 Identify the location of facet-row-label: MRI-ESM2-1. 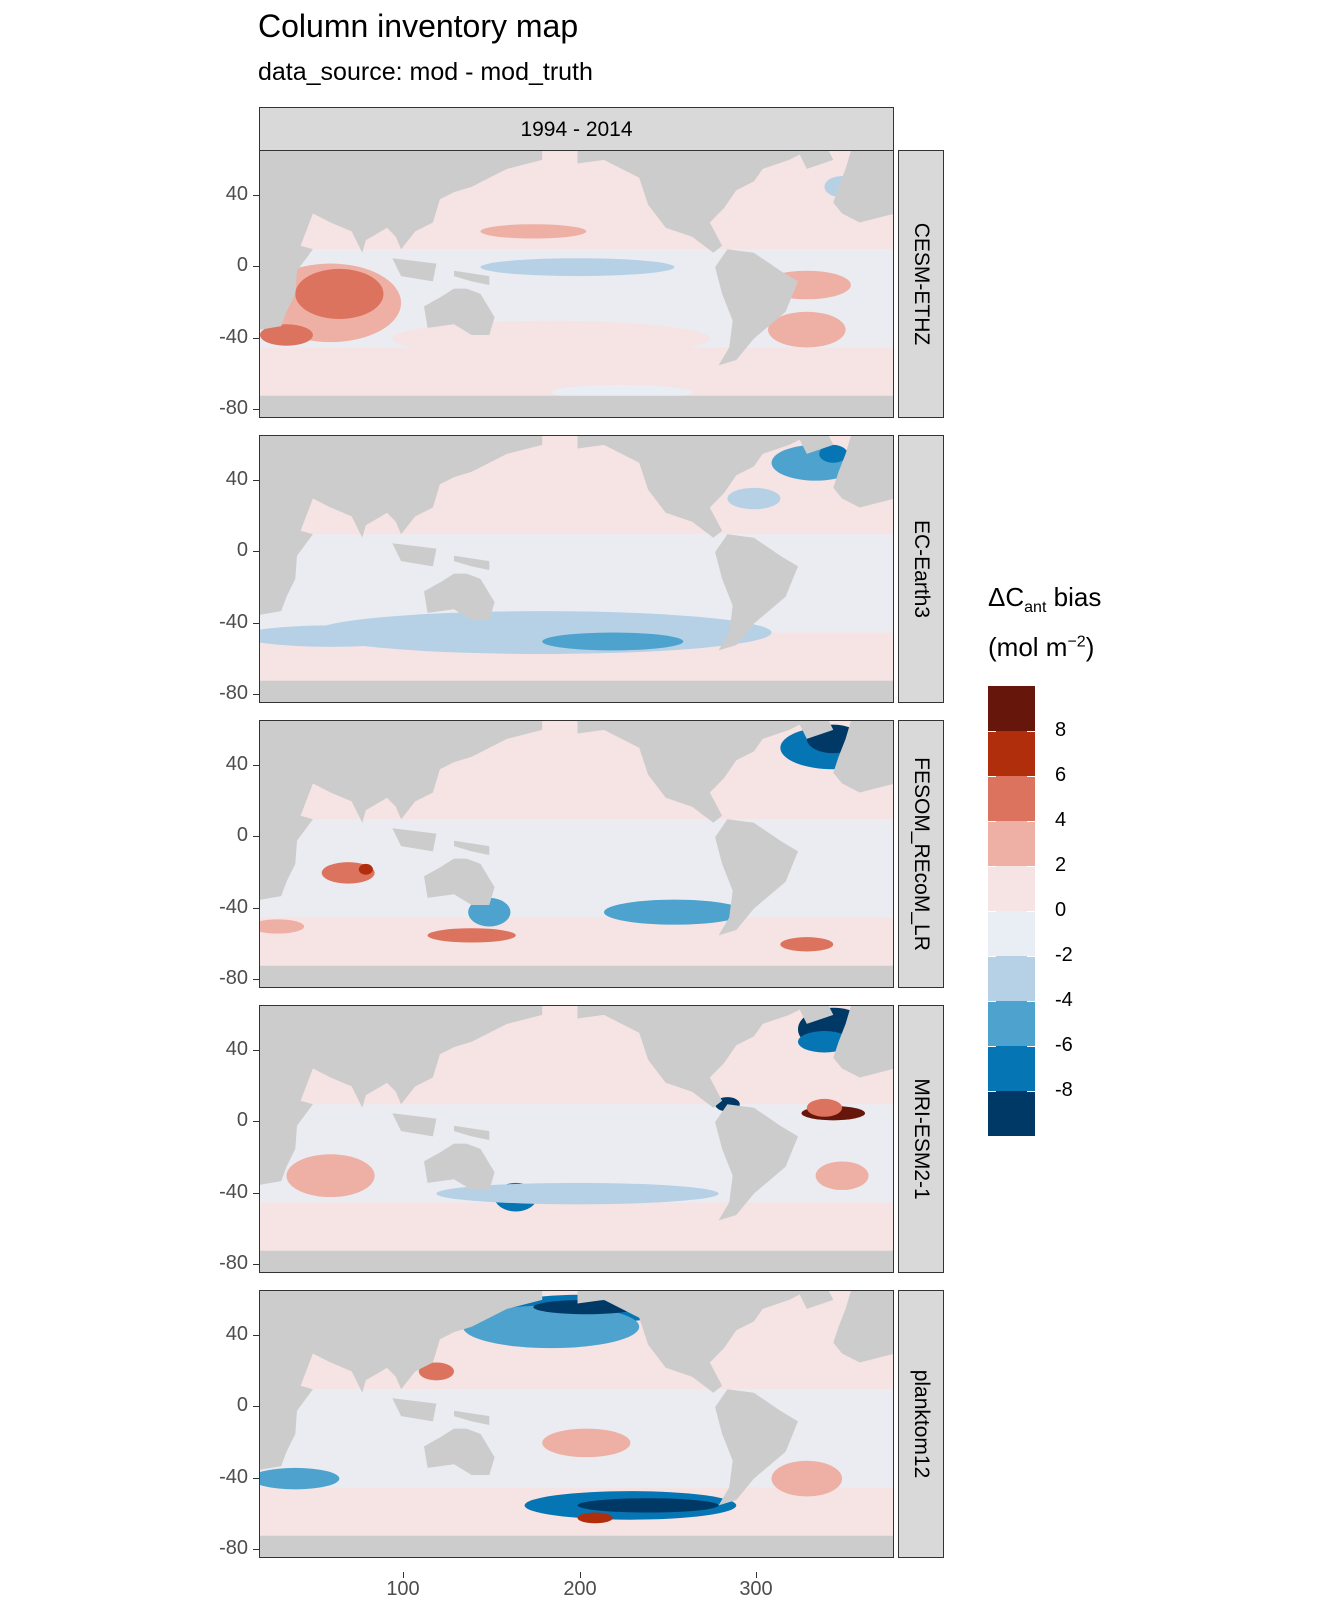
(921, 1139).